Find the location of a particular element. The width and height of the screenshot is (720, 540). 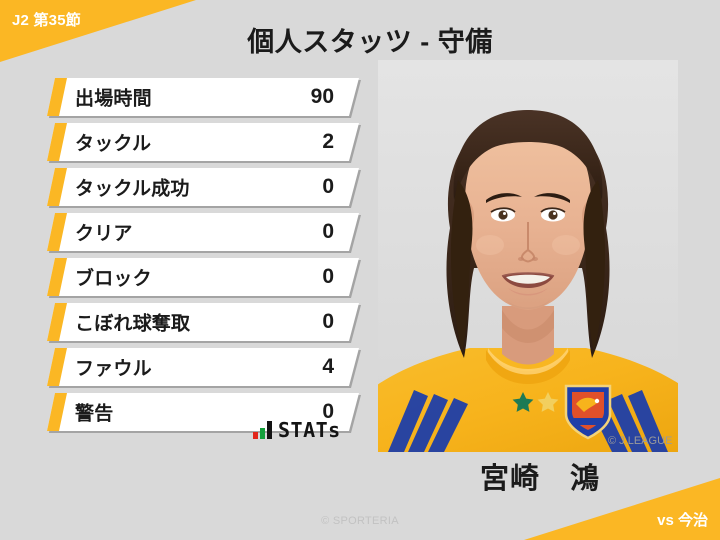

stat-row: 警告 0 is located at coordinates (203, 412).